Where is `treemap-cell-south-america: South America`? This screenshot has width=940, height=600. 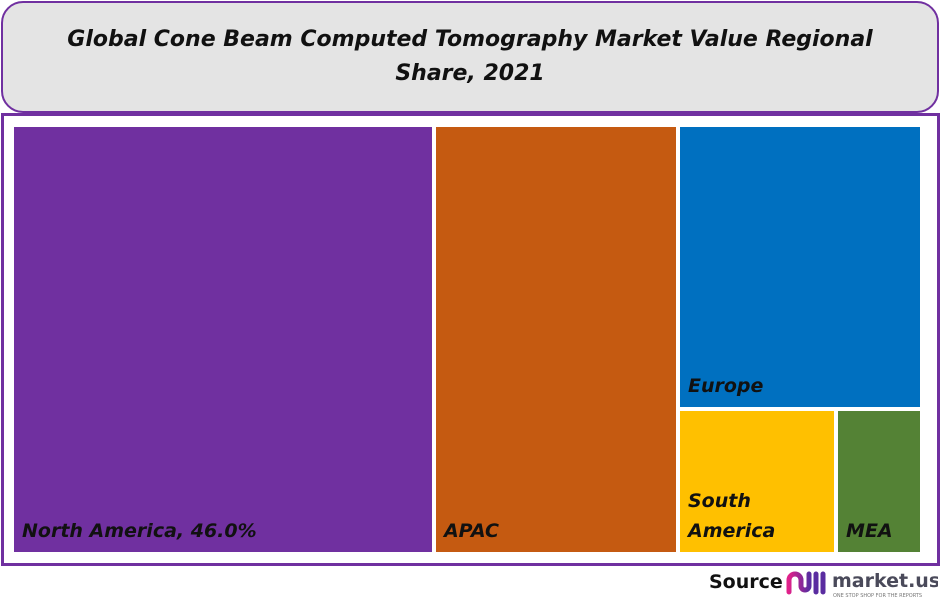
treemap-cell-south-america: South America is located at coordinates (757, 481).